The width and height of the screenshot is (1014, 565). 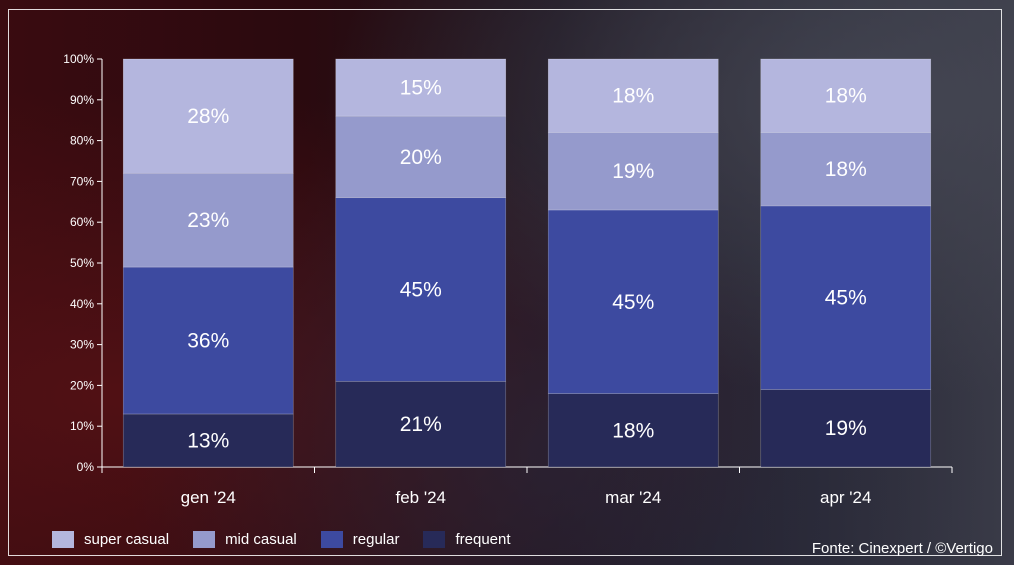 I want to click on y-tick-label: 40%, so click(x=82, y=304).